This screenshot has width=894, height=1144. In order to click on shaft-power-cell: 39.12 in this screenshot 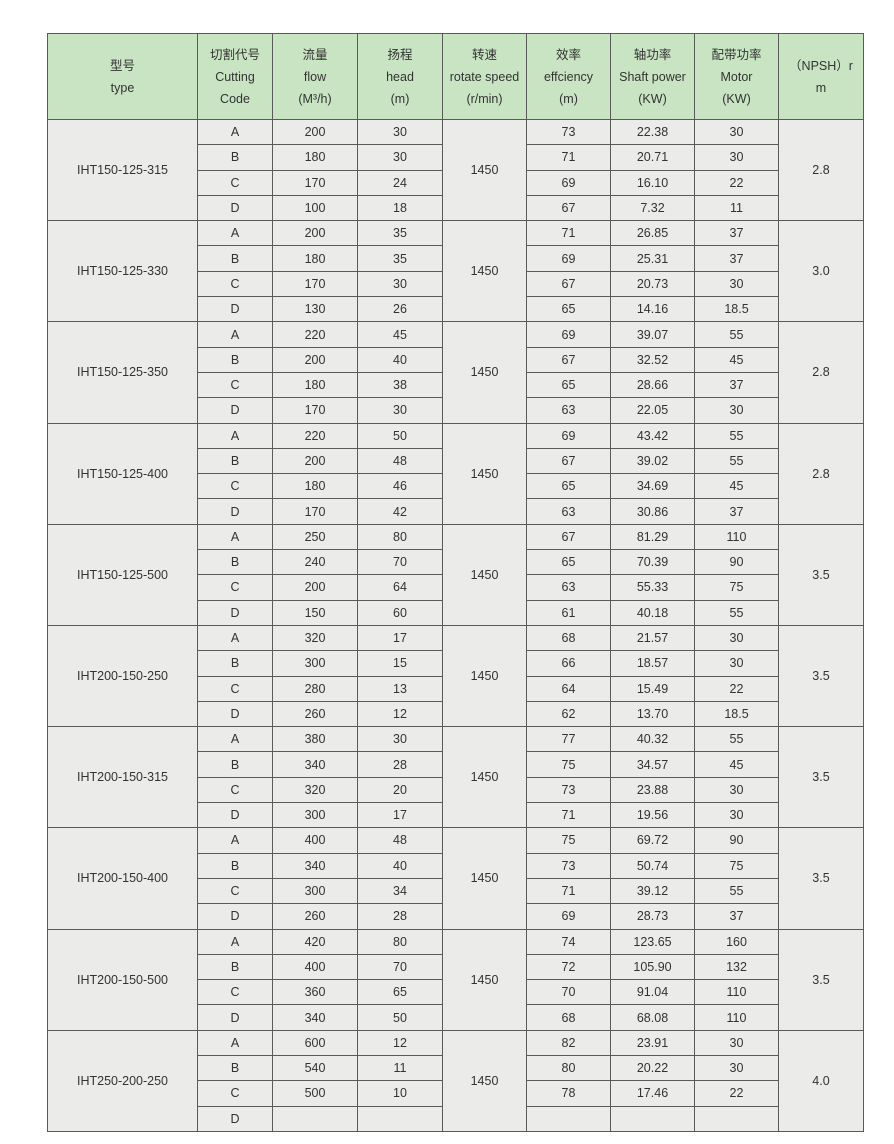, I will do `click(652, 891)`.